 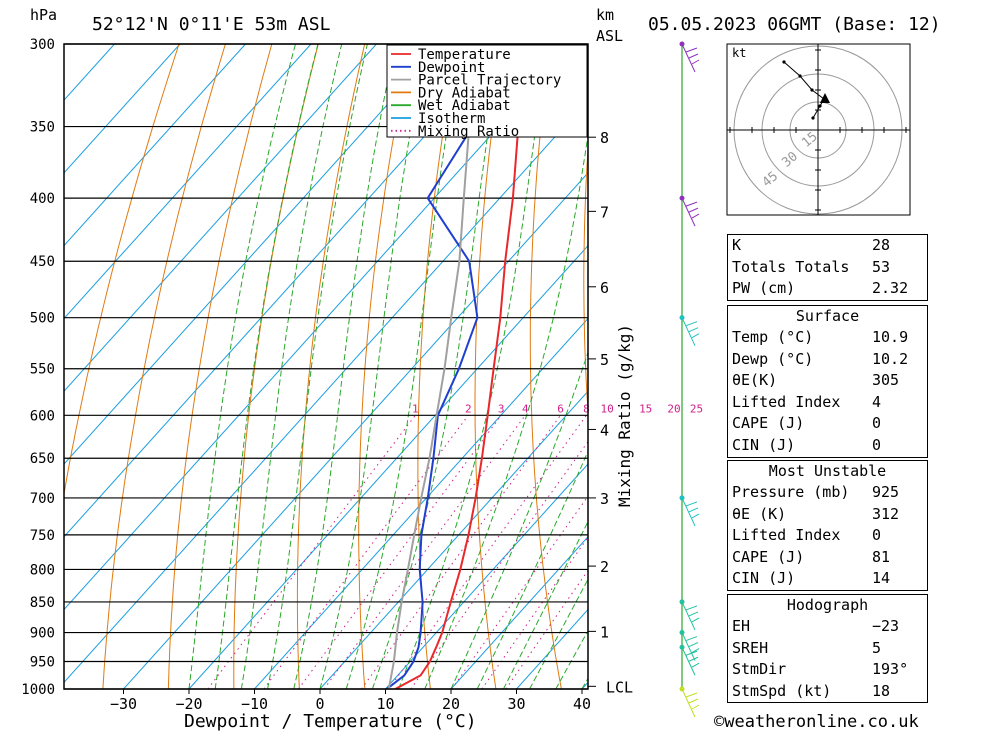 I want to click on temperature-tick-label: 30, so click(x=516, y=704).